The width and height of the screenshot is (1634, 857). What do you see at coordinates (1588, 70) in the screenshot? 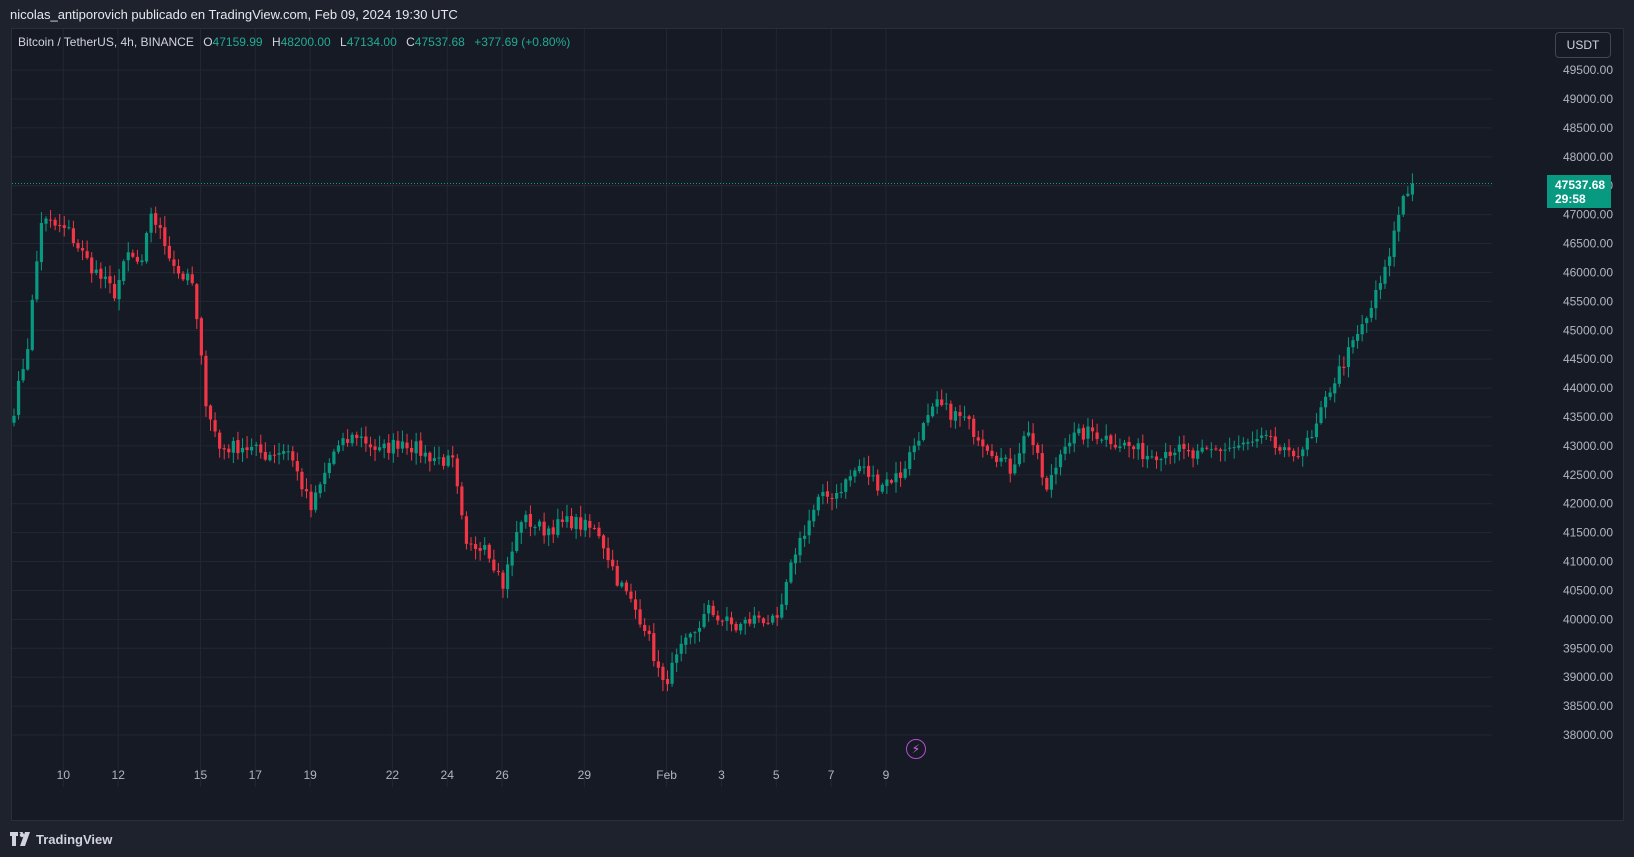
I see `y-tick-label: 49500.00` at bounding box center [1588, 70].